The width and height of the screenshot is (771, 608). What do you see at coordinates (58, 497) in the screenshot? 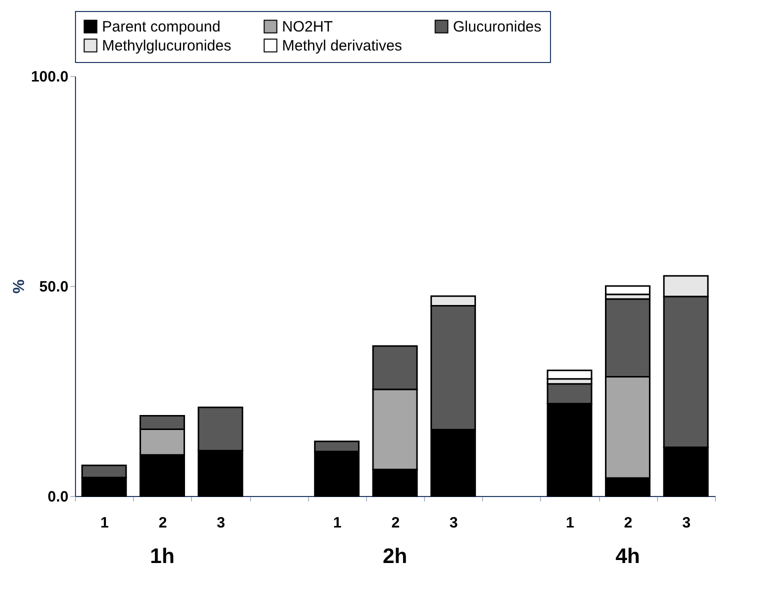
I see `y-tick-label: 0.0` at bounding box center [58, 497].